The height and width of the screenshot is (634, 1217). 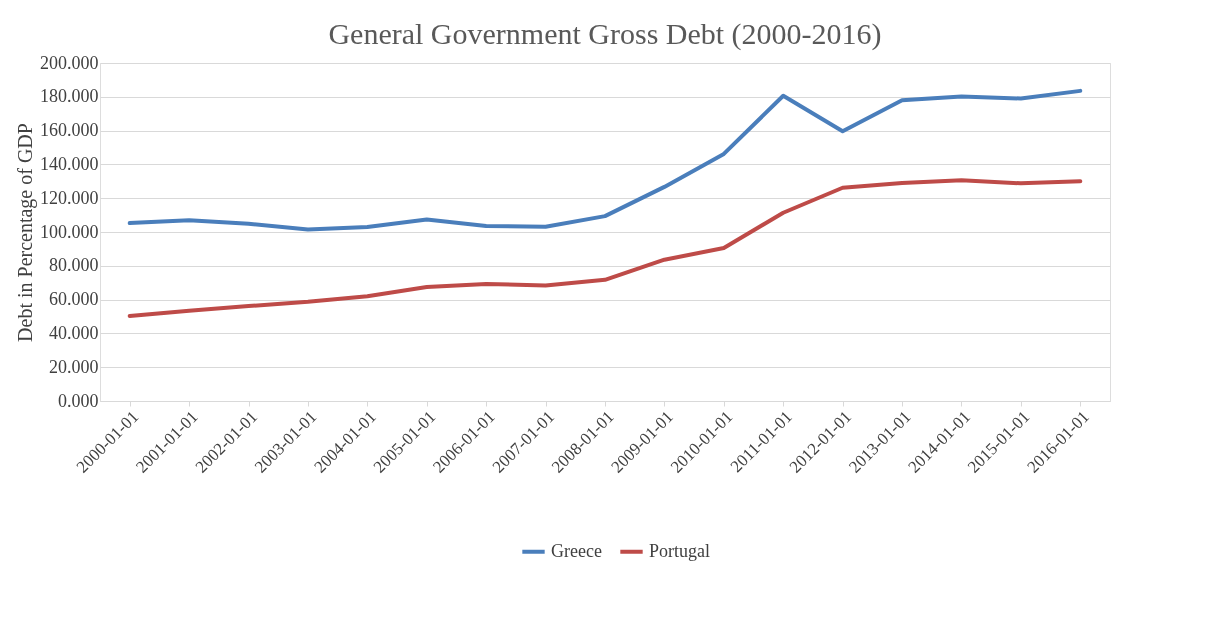 I want to click on y-axis-title: Debt in Percentage of GDP, so click(x=25, y=232).